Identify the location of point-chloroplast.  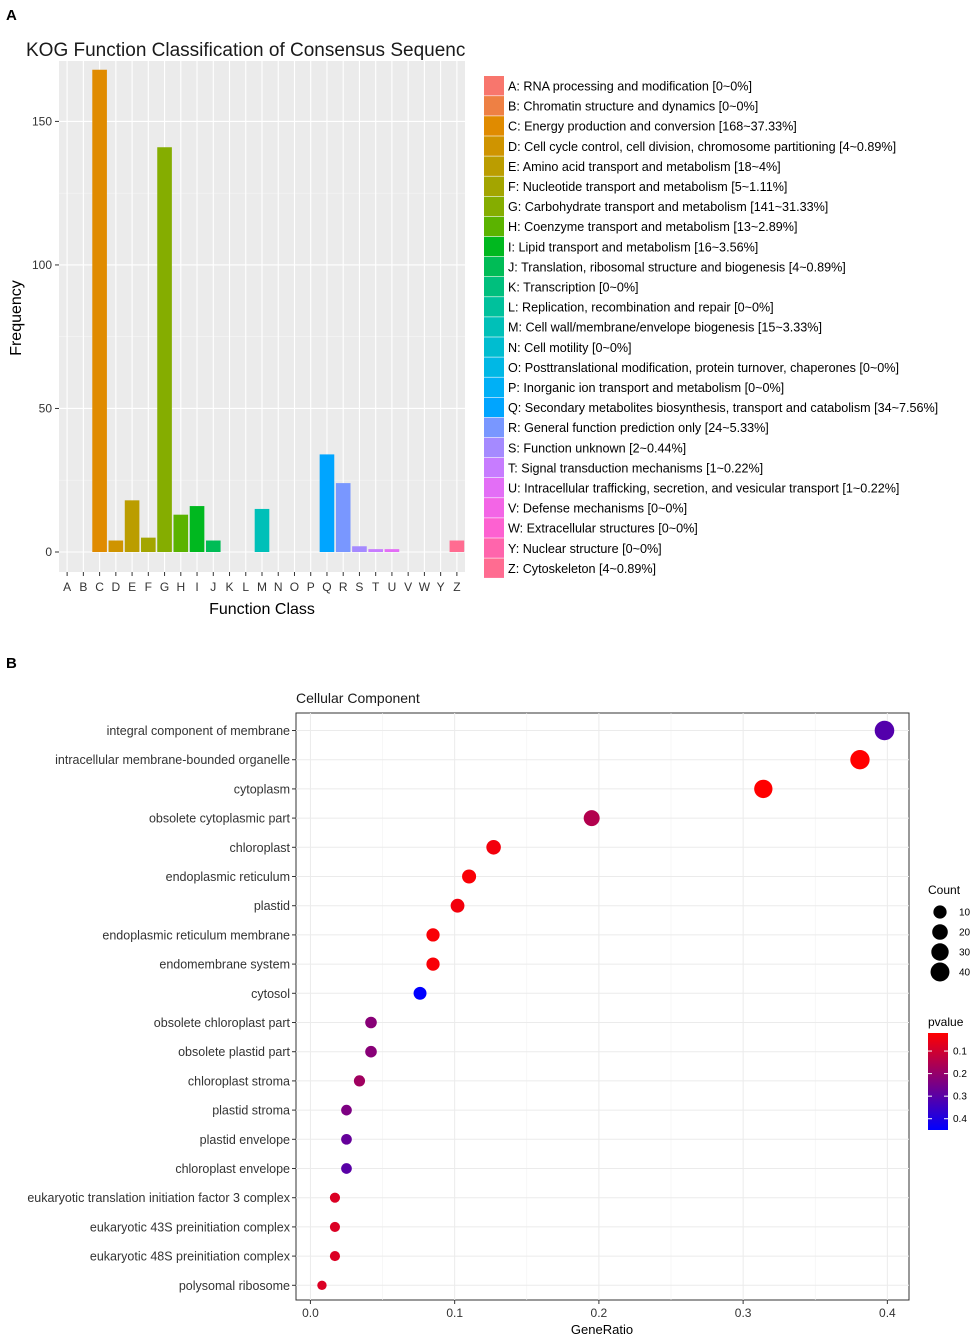
(493, 847).